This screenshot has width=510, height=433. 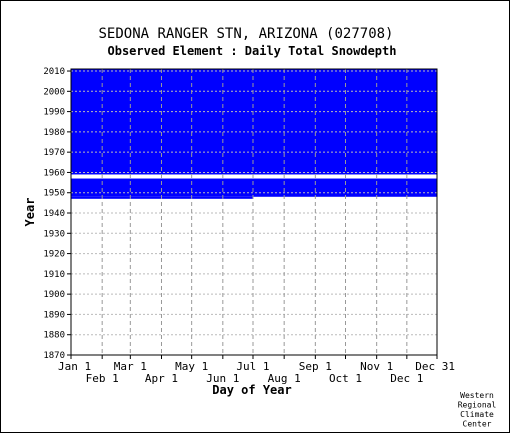 I want to click on credit-line-3: Center, so click(x=477, y=424).